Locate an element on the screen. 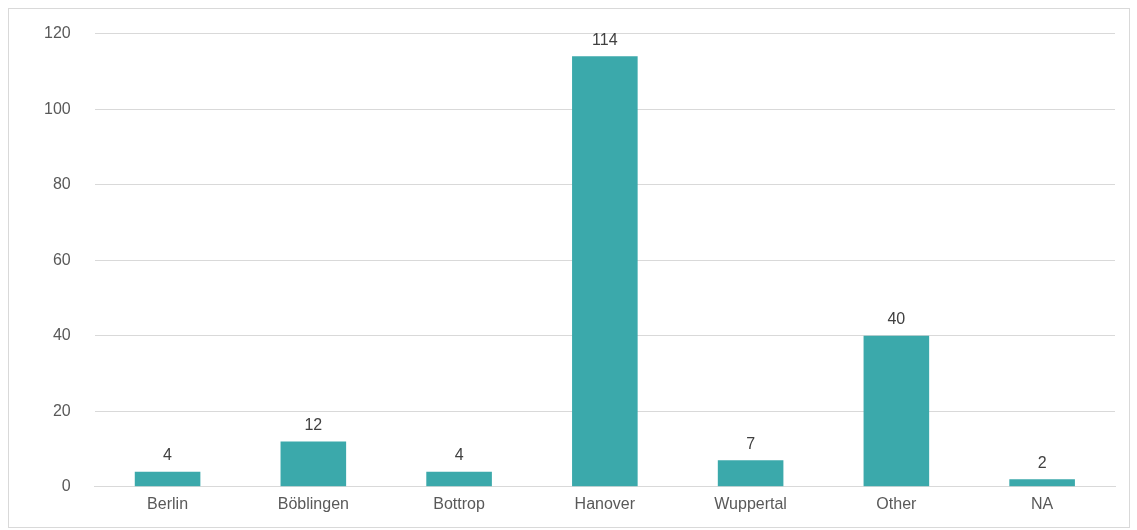 The image size is (1137, 530). x-tick-label: NA is located at coordinates (1042, 503).